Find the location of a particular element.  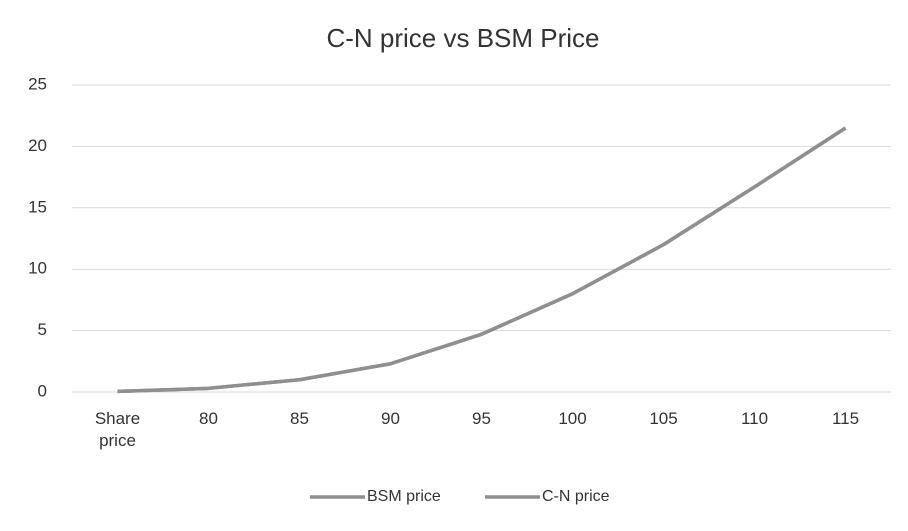

y-tick-label: 0 is located at coordinates (42, 390).